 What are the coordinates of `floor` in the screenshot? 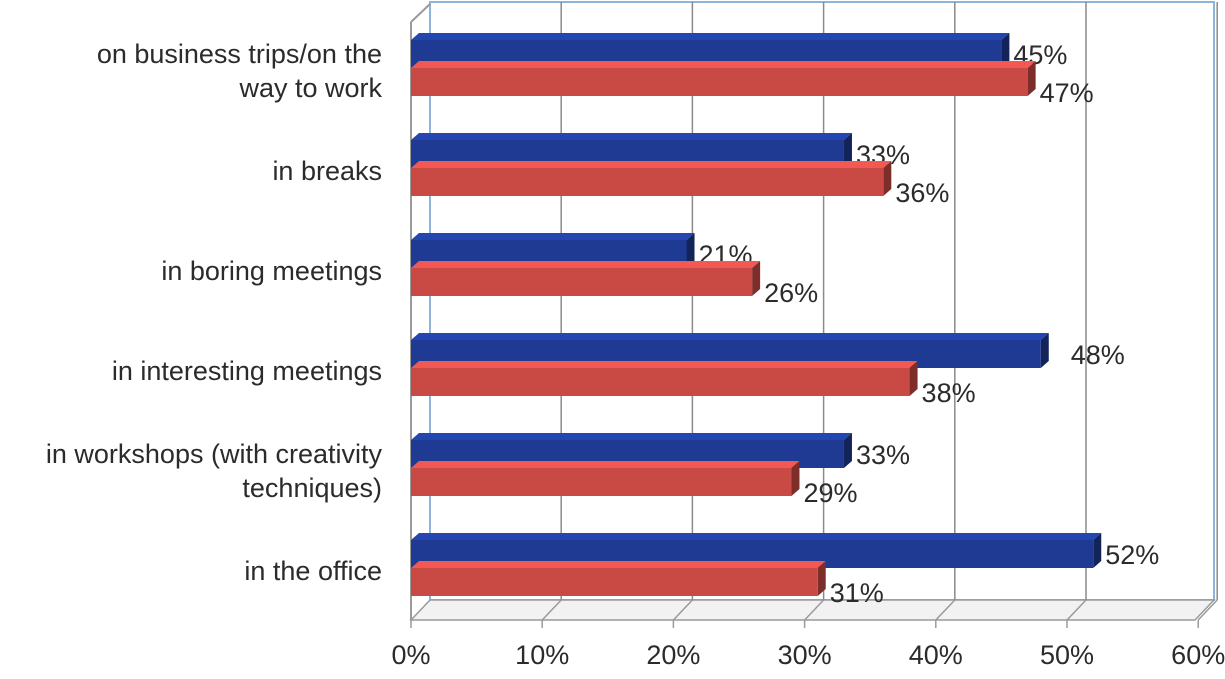 It's located at (812, 610).